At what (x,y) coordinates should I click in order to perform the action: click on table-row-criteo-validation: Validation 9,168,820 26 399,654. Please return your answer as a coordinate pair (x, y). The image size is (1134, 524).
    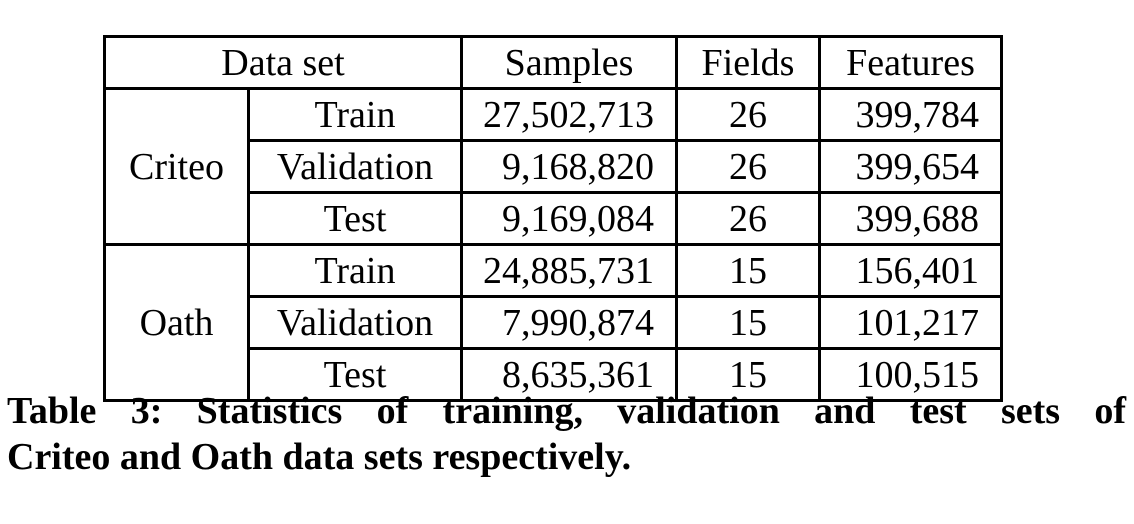
    Looking at the image, I should click on (554, 166).